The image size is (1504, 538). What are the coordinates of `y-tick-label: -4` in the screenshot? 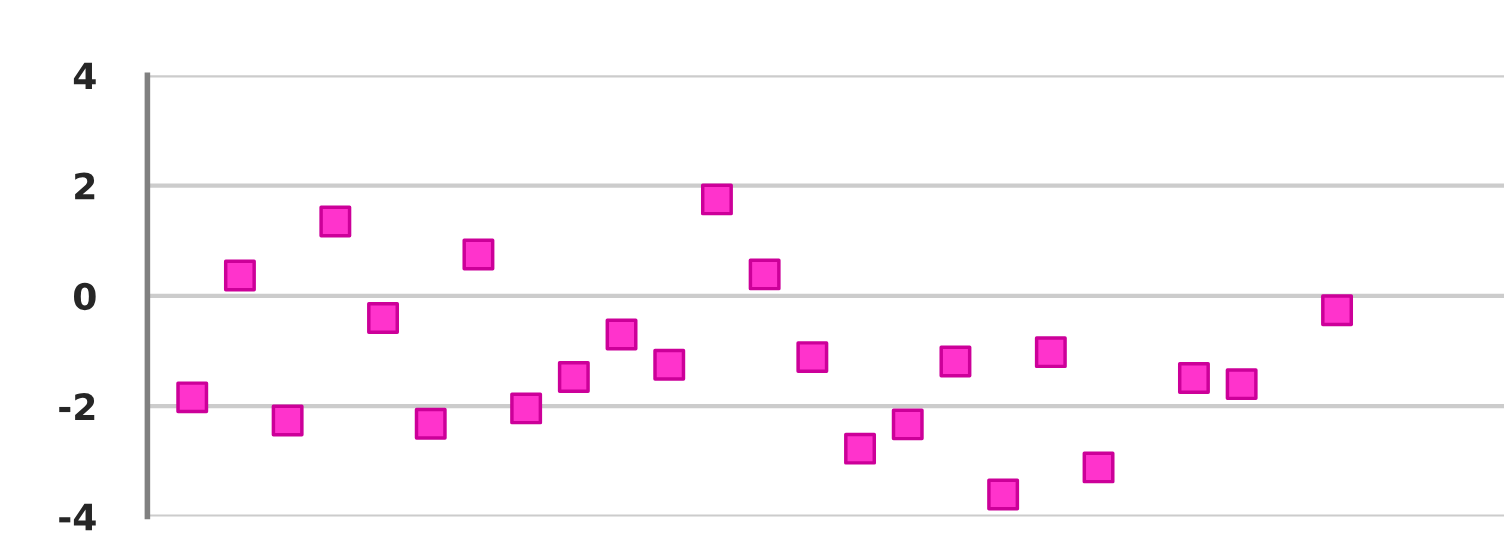 It's located at (77, 517).